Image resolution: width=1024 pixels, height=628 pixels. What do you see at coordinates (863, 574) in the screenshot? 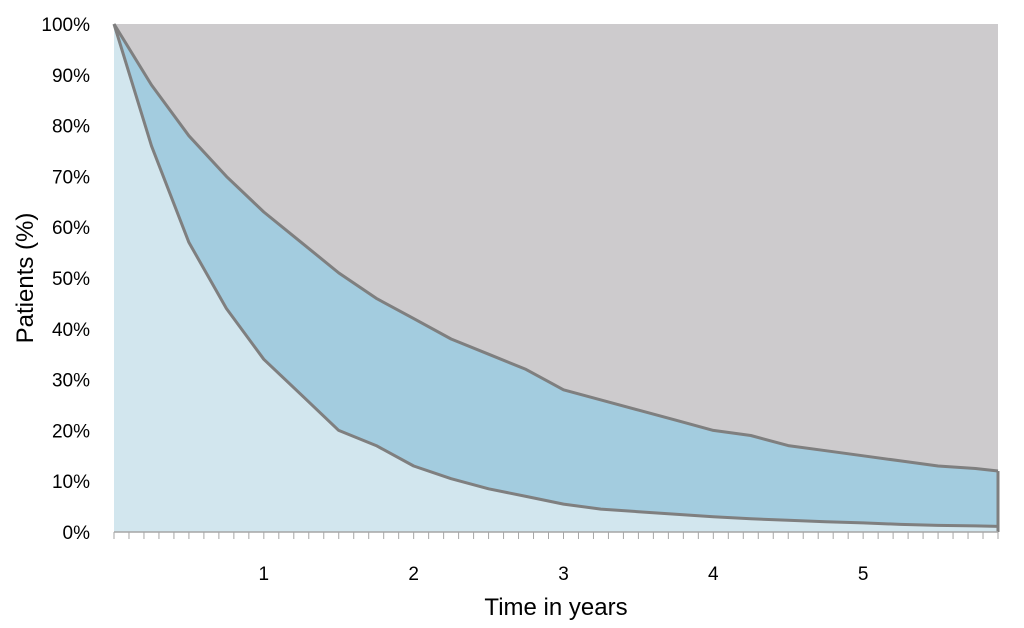
I see `x-tick-label: 5` at bounding box center [863, 574].